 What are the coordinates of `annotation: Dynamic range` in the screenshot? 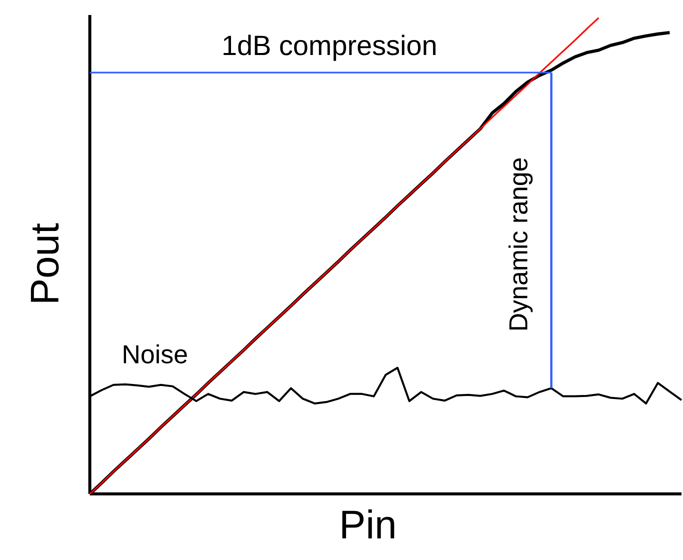 It's located at (520, 244).